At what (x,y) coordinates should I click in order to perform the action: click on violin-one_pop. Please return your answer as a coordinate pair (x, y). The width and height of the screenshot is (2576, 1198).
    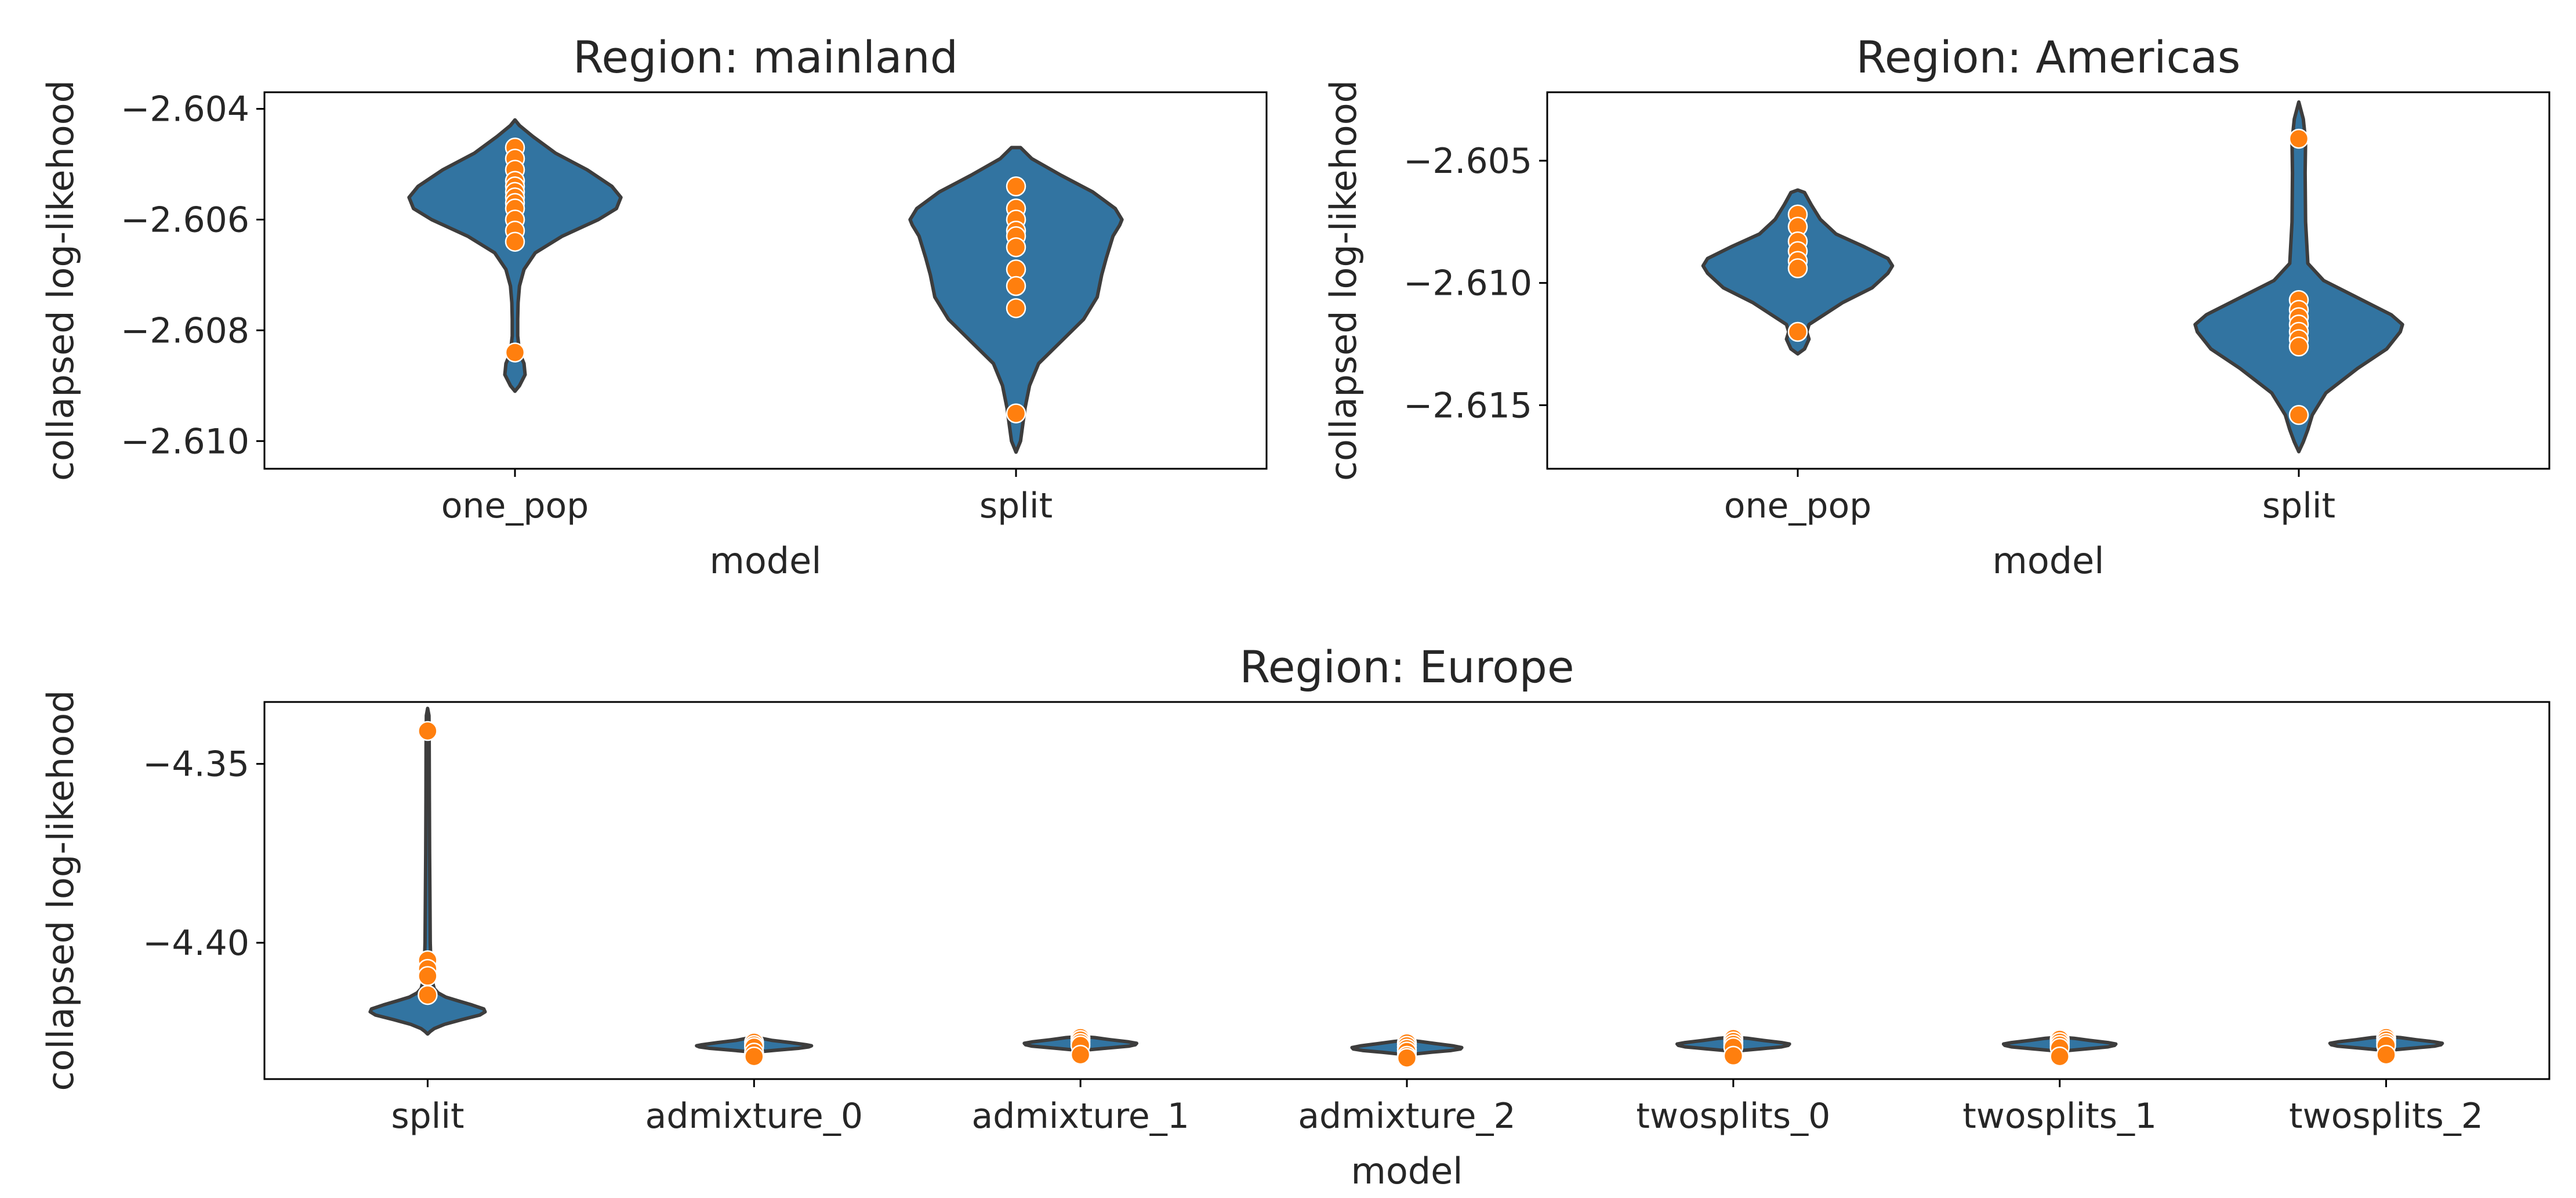
    Looking at the image, I should click on (515, 255).